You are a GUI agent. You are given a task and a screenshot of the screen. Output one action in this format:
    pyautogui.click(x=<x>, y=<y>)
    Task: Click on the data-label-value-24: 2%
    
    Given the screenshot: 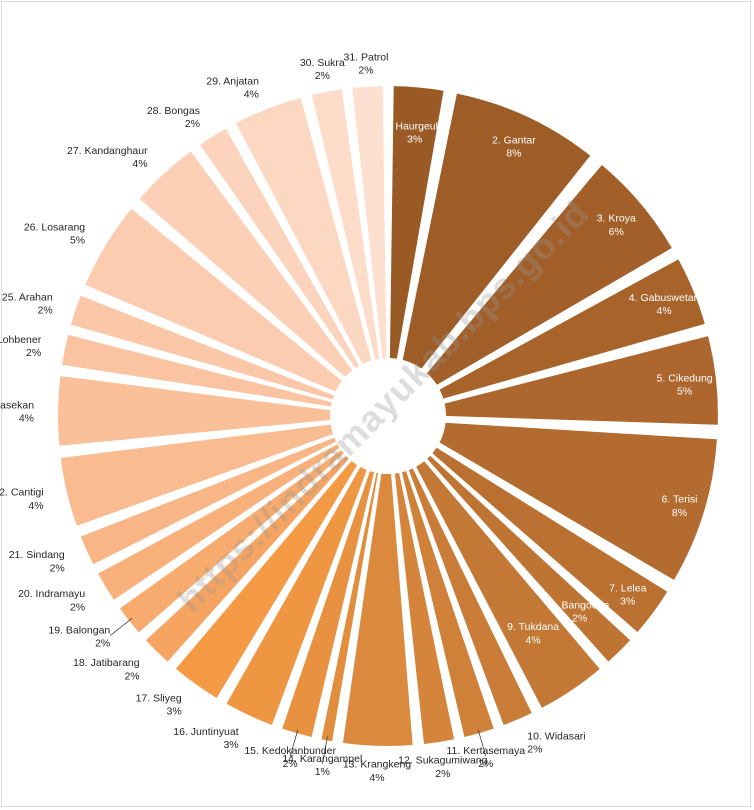 What is the action you would take?
    pyautogui.click(x=33, y=353)
    